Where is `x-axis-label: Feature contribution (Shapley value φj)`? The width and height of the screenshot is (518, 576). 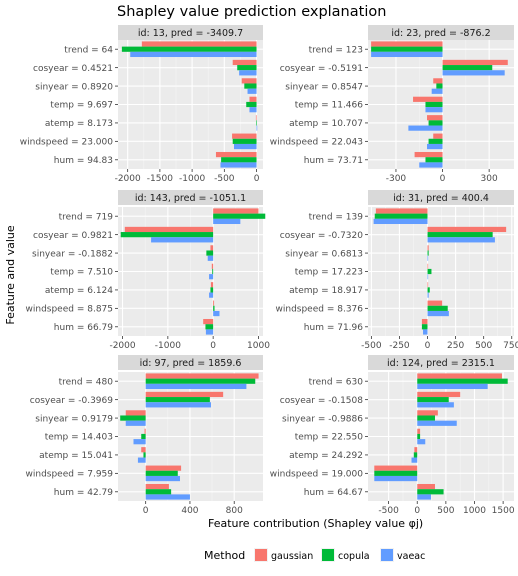 x-axis-label: Feature contribution (Shapley value φj) is located at coordinates (315, 523).